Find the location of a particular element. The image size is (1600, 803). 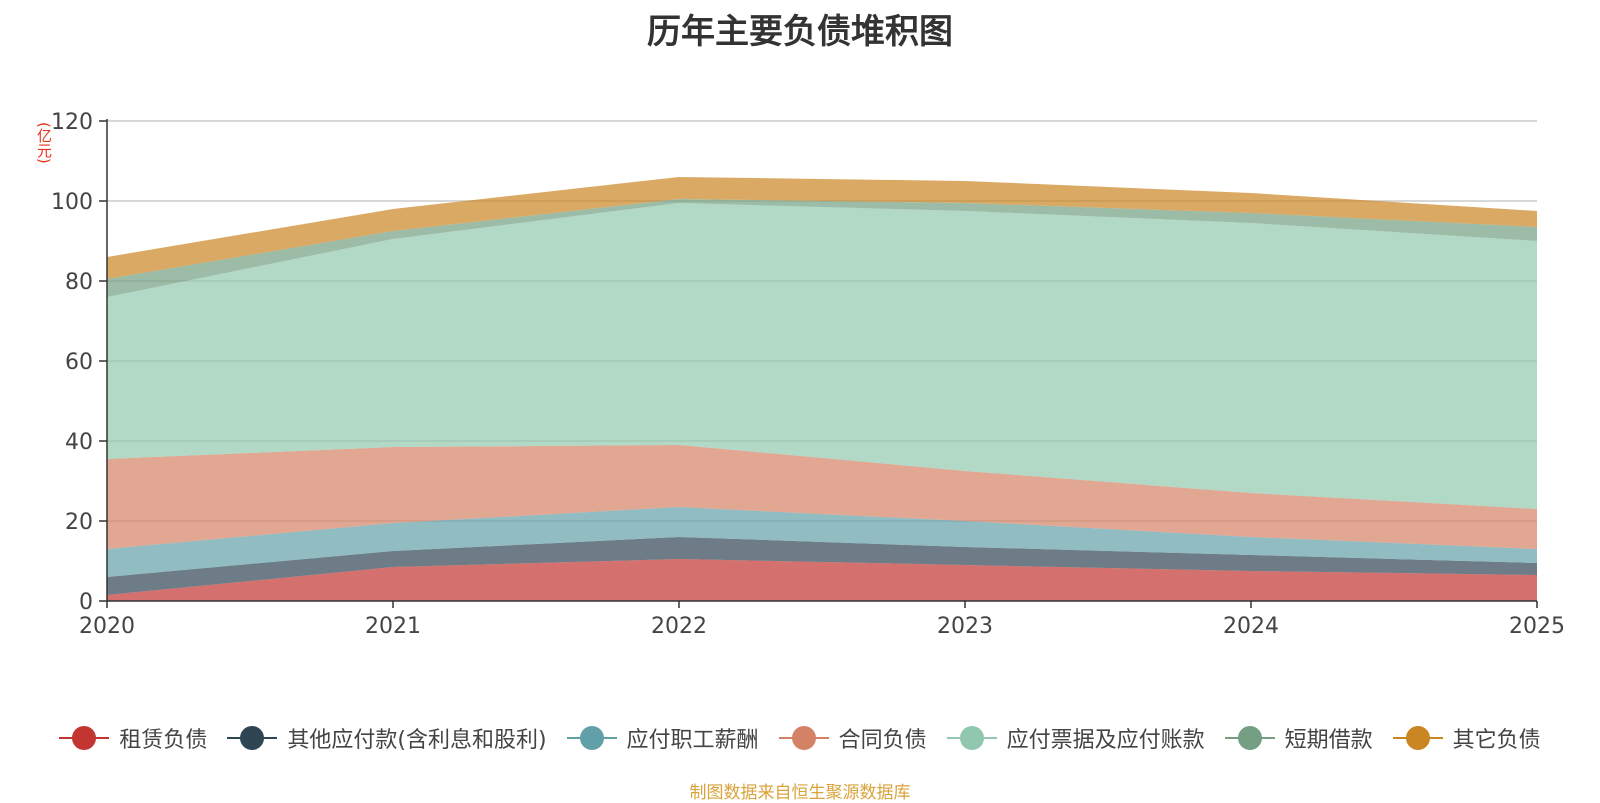

legend-item-4: 应付票据及应付账款 is located at coordinates (1075, 738).